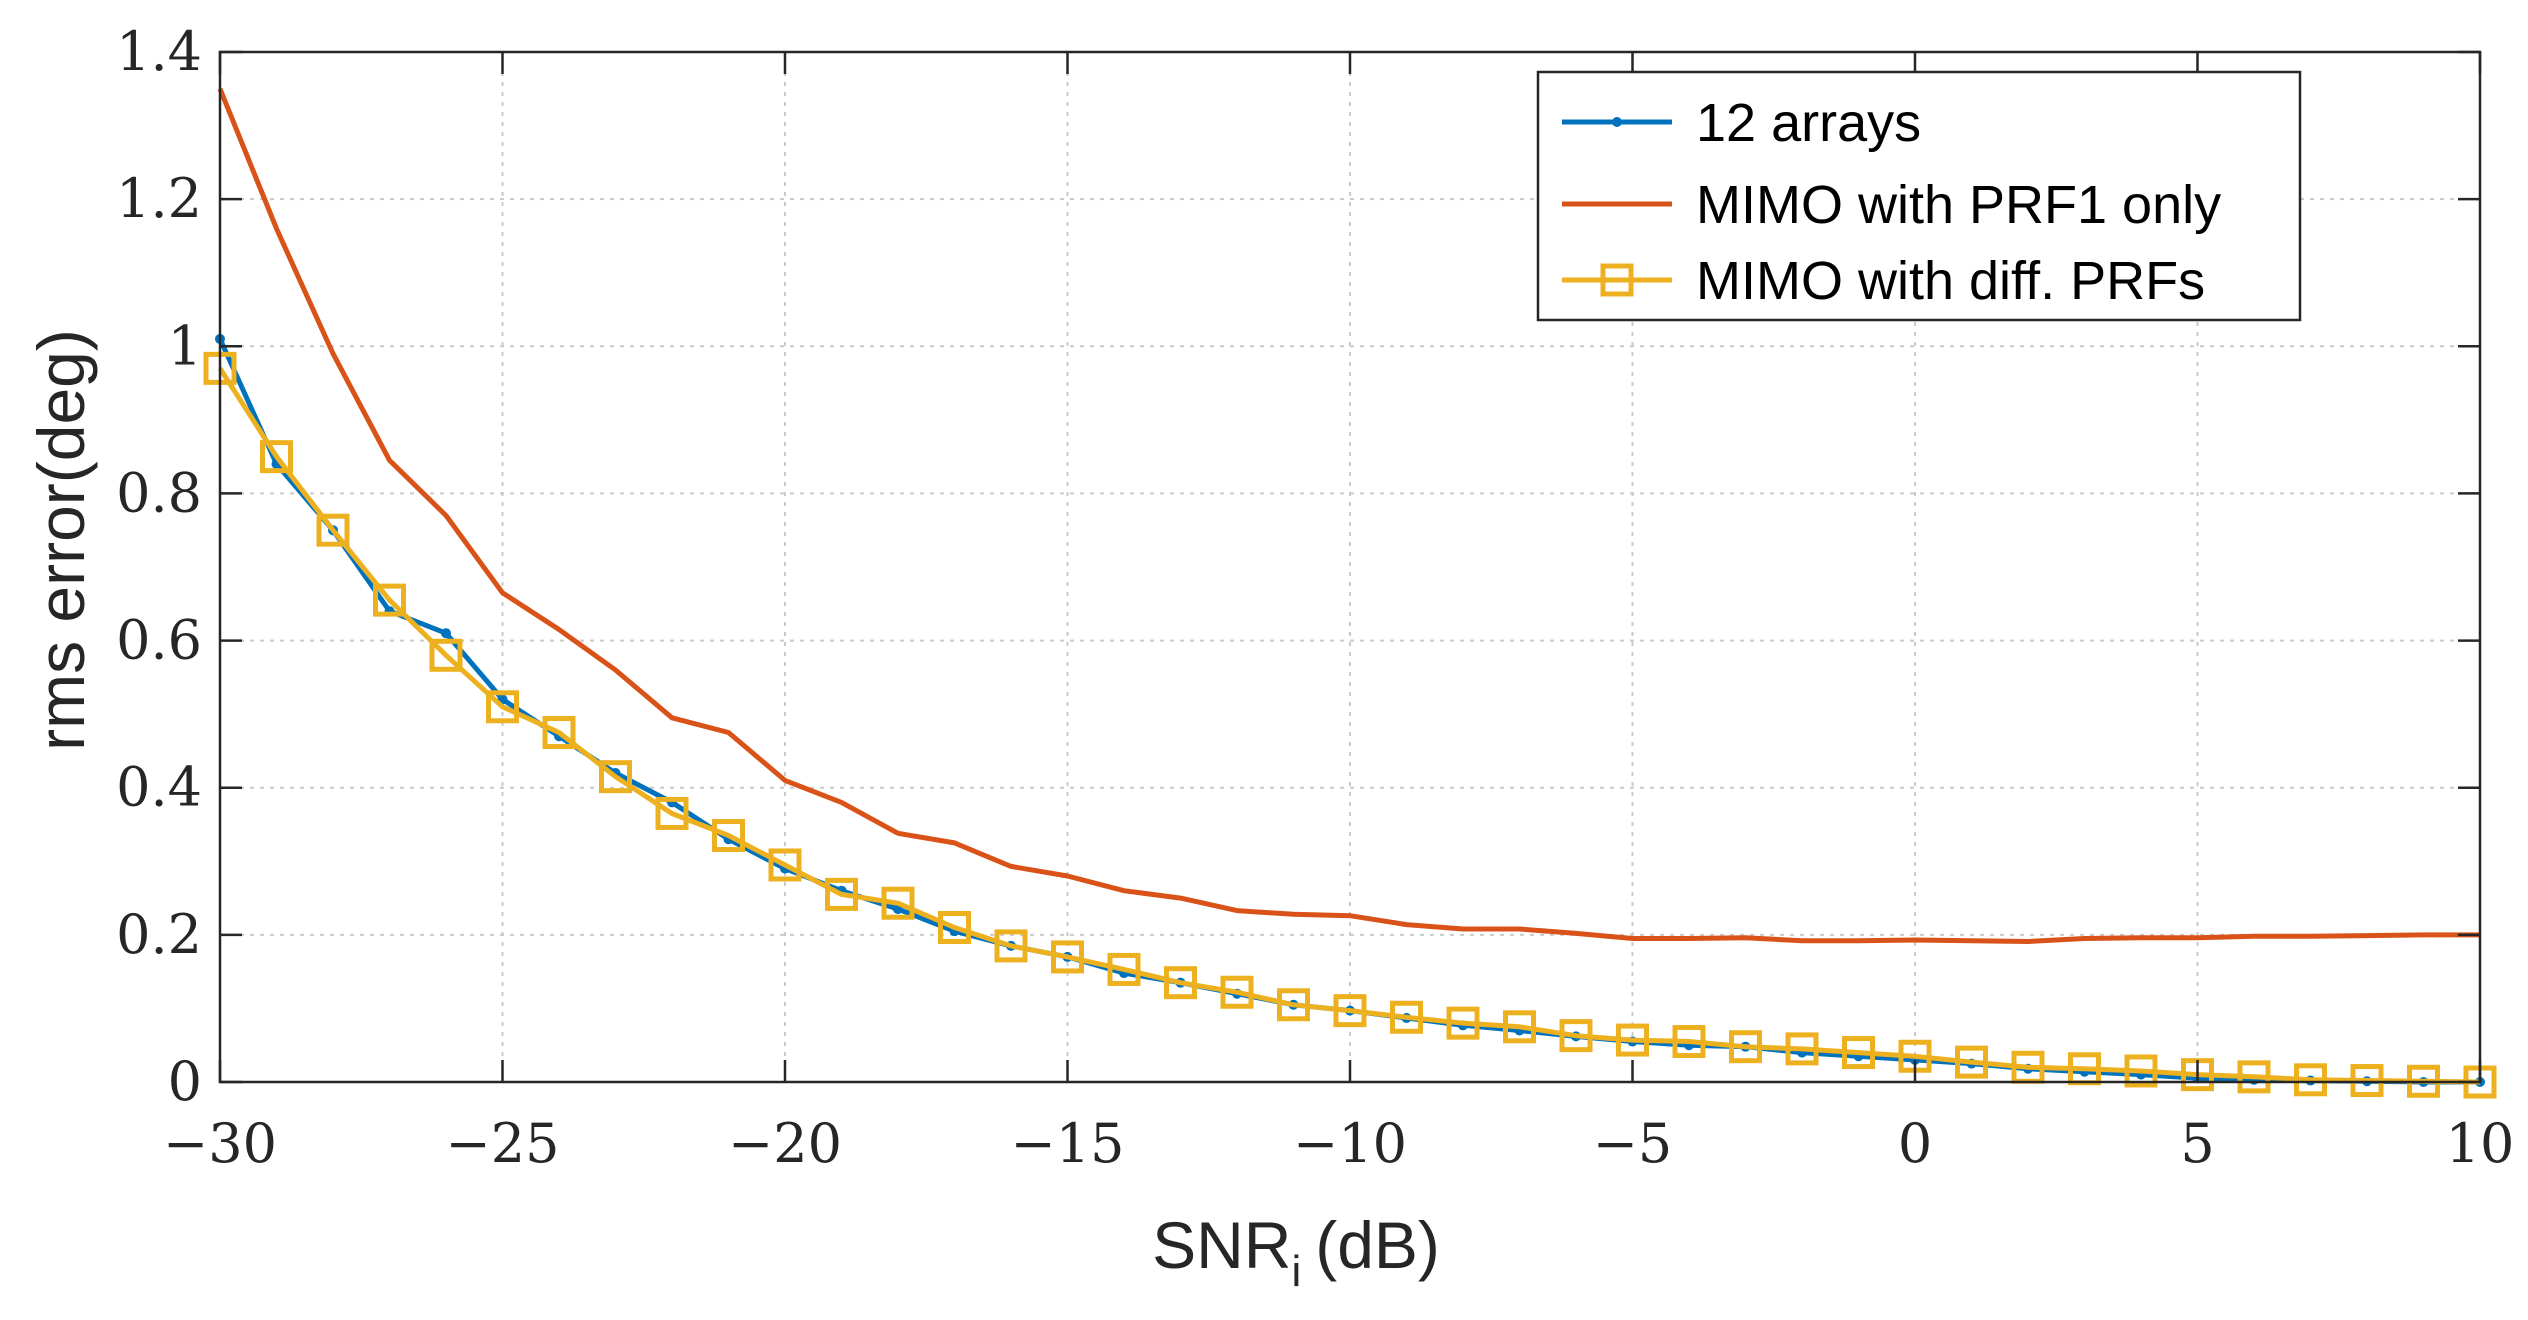 The image size is (2528, 1320). I want to click on x-axis-title-main: SNR, so click(1221, 1245).